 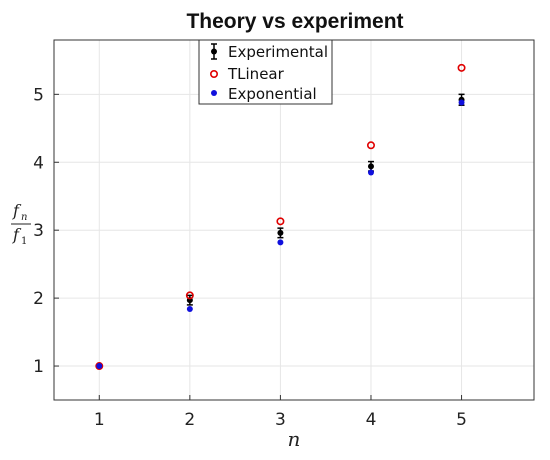 I want to click on y-tick-label: 3, so click(x=38, y=231).